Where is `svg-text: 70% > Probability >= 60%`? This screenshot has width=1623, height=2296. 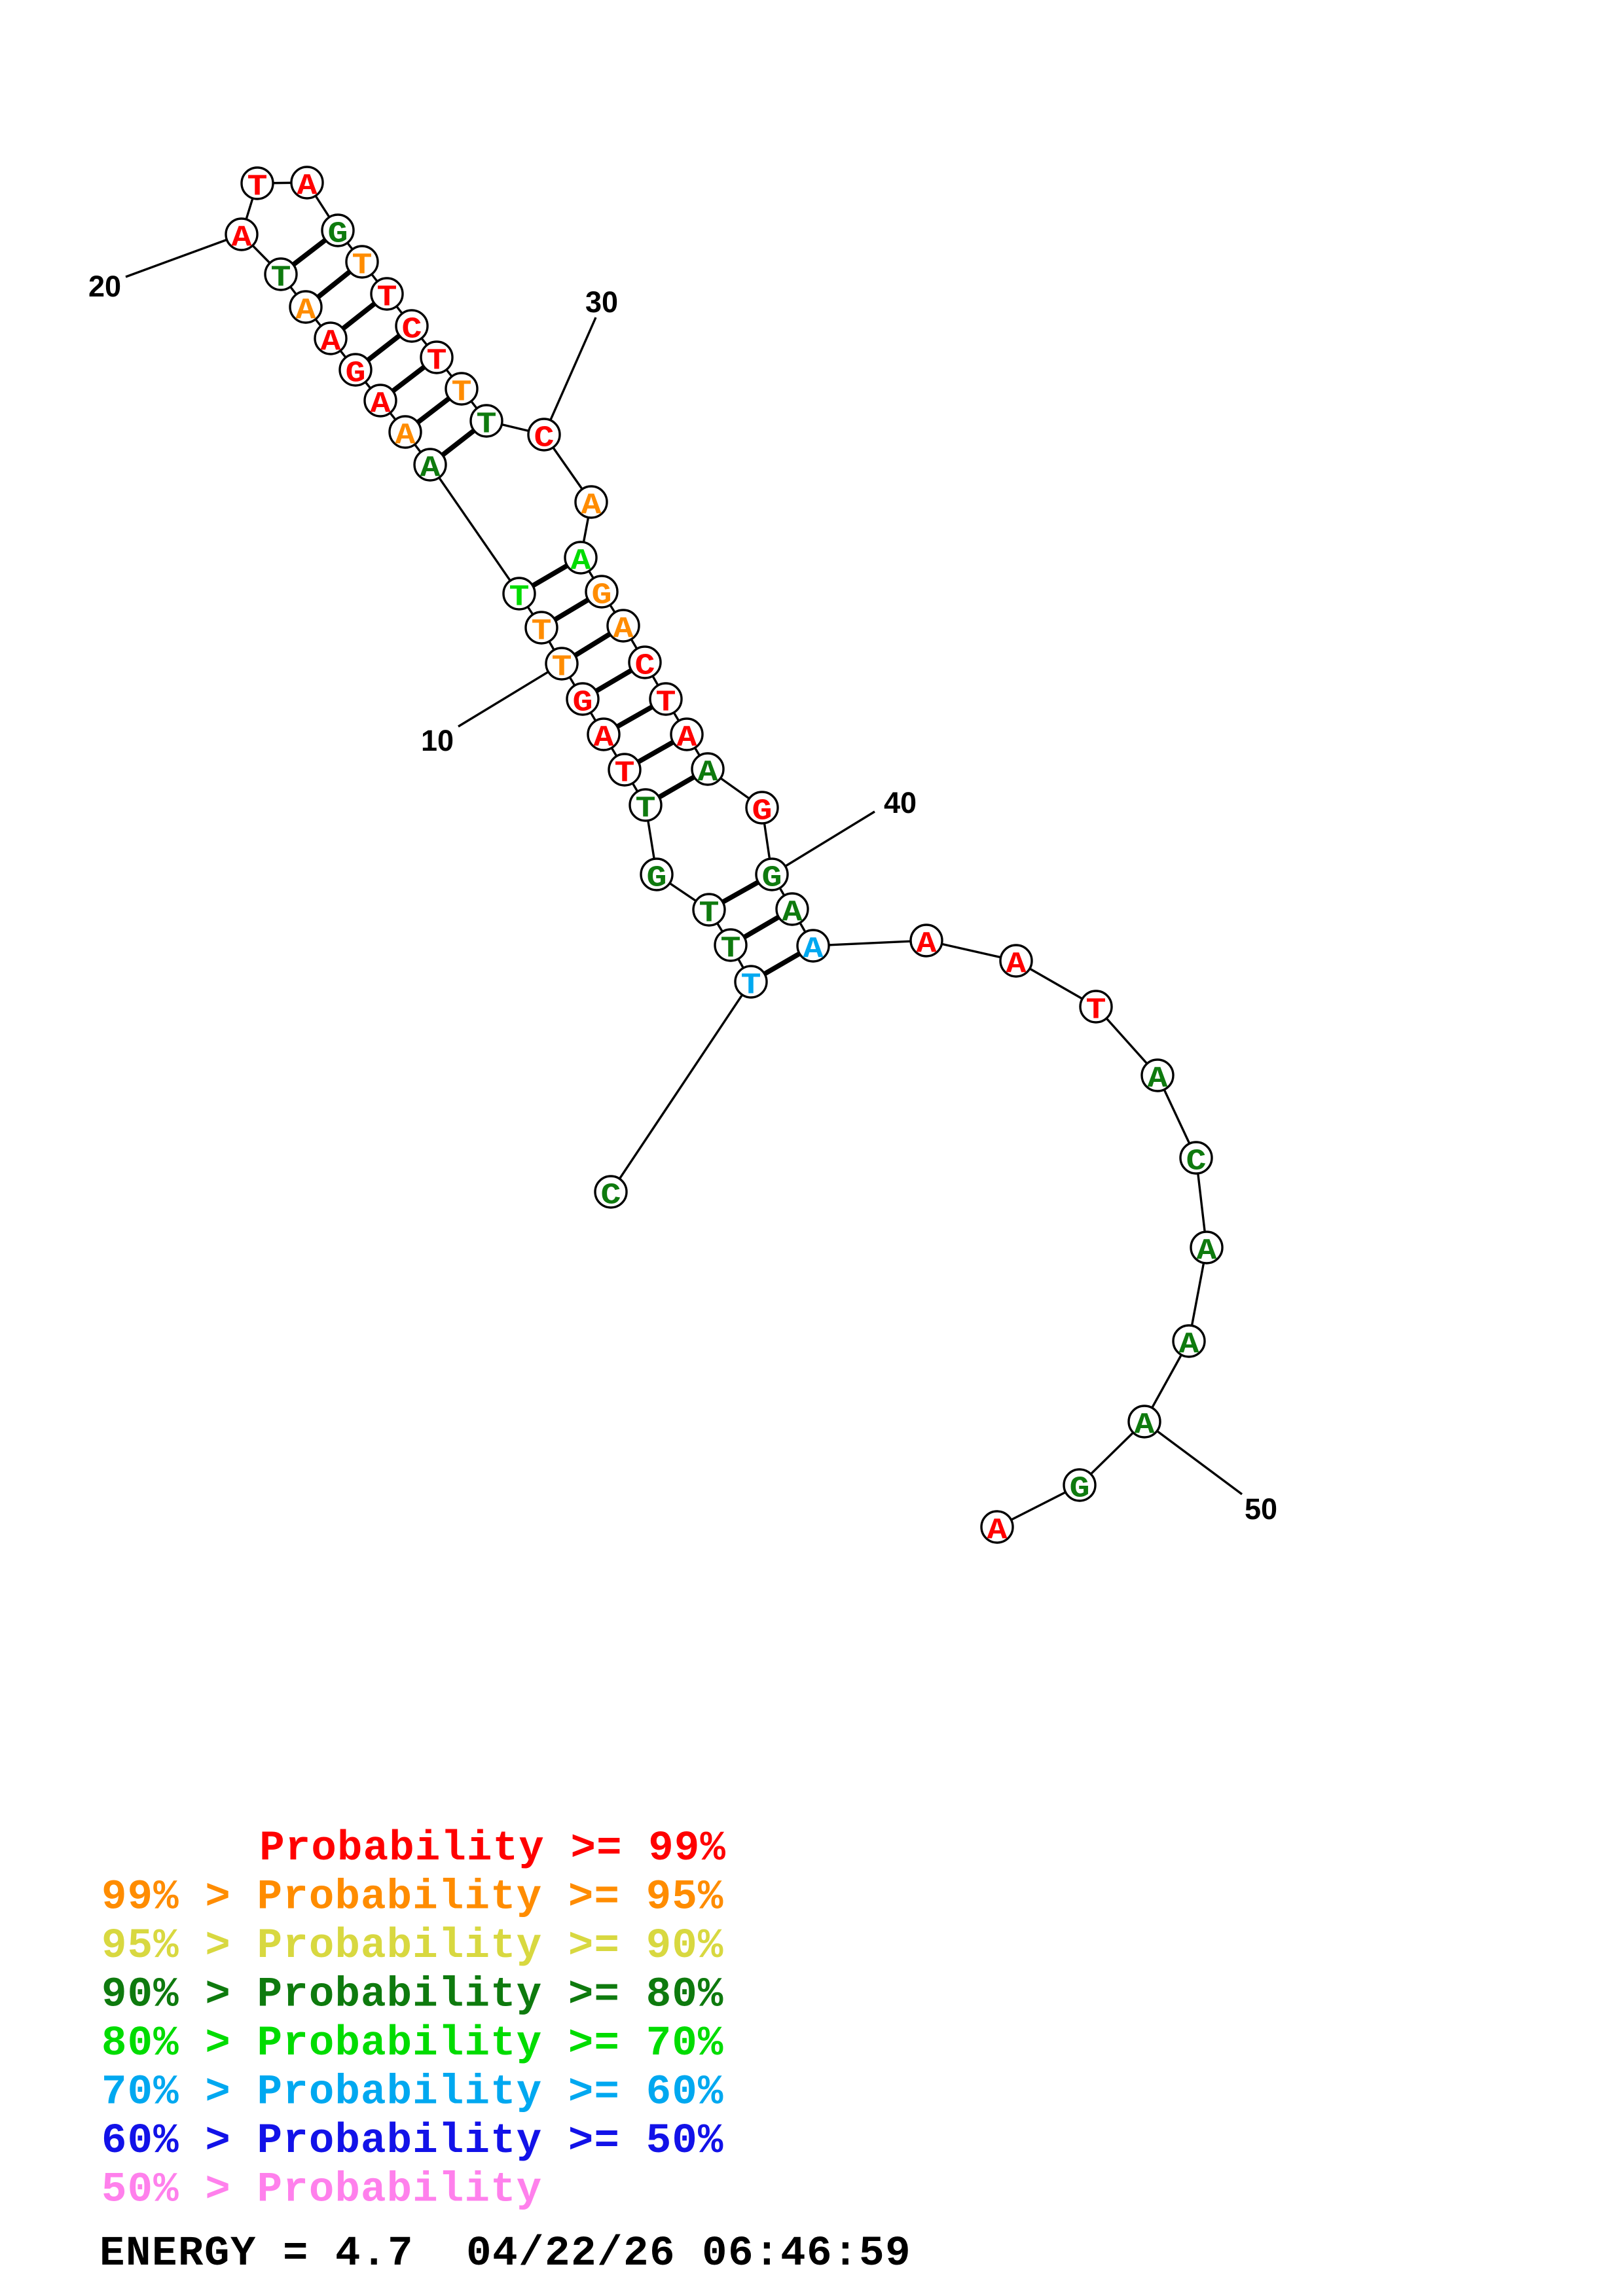 svg-text: 70% > Probability >= 60% is located at coordinates (412, 2093).